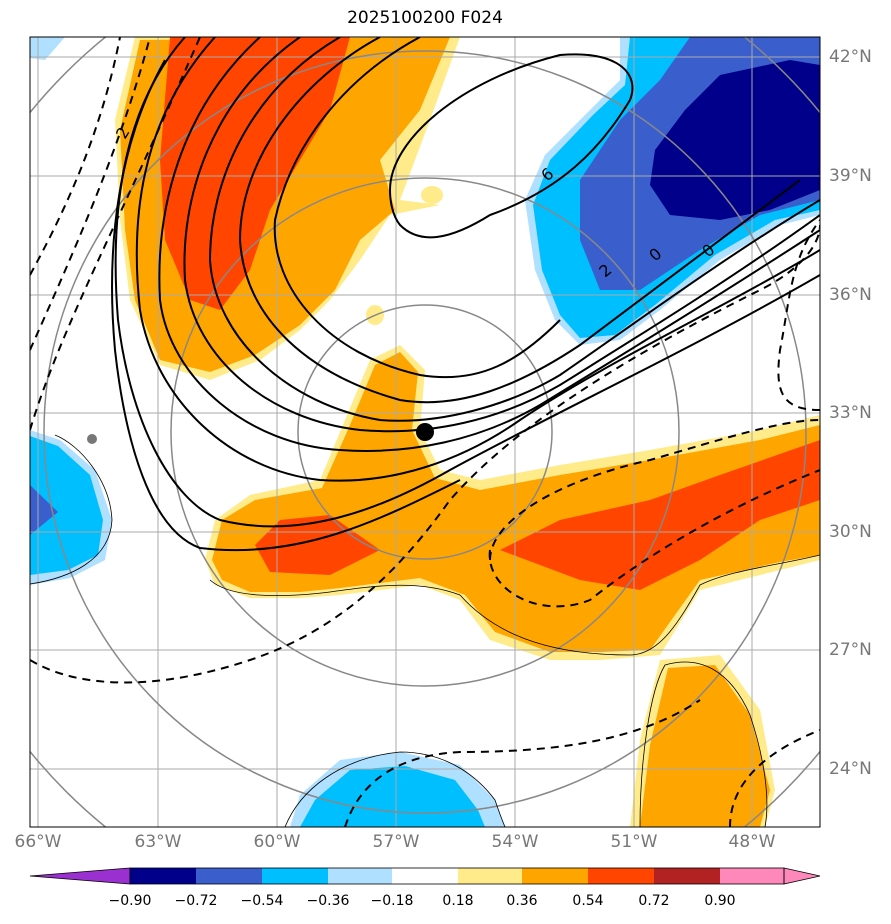 Image resolution: width=891 pixels, height=924 pixels. Describe the element at coordinates (660, 515) in the screenshot. I see `warm-band-red-east` at that location.